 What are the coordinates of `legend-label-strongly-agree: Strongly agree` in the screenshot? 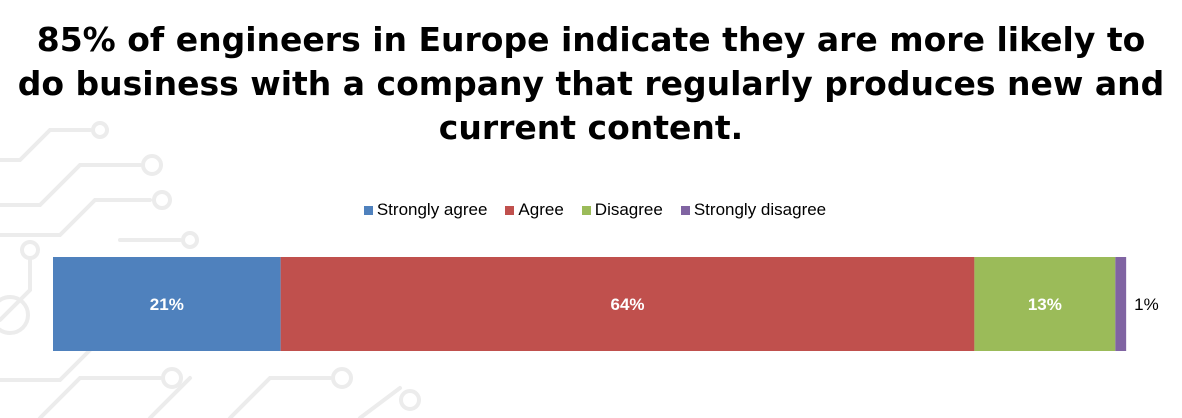 It's located at (432, 209).